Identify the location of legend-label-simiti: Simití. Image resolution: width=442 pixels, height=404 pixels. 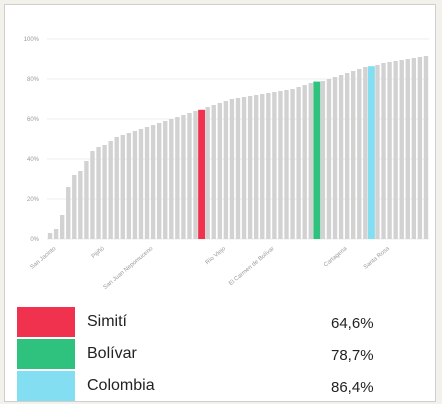
(107, 321).